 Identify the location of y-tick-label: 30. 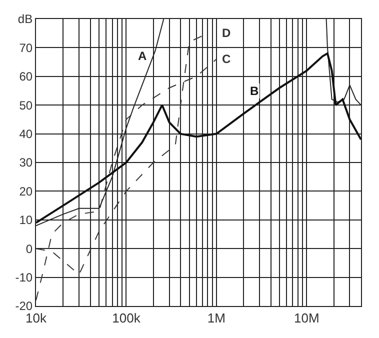
(26, 163).